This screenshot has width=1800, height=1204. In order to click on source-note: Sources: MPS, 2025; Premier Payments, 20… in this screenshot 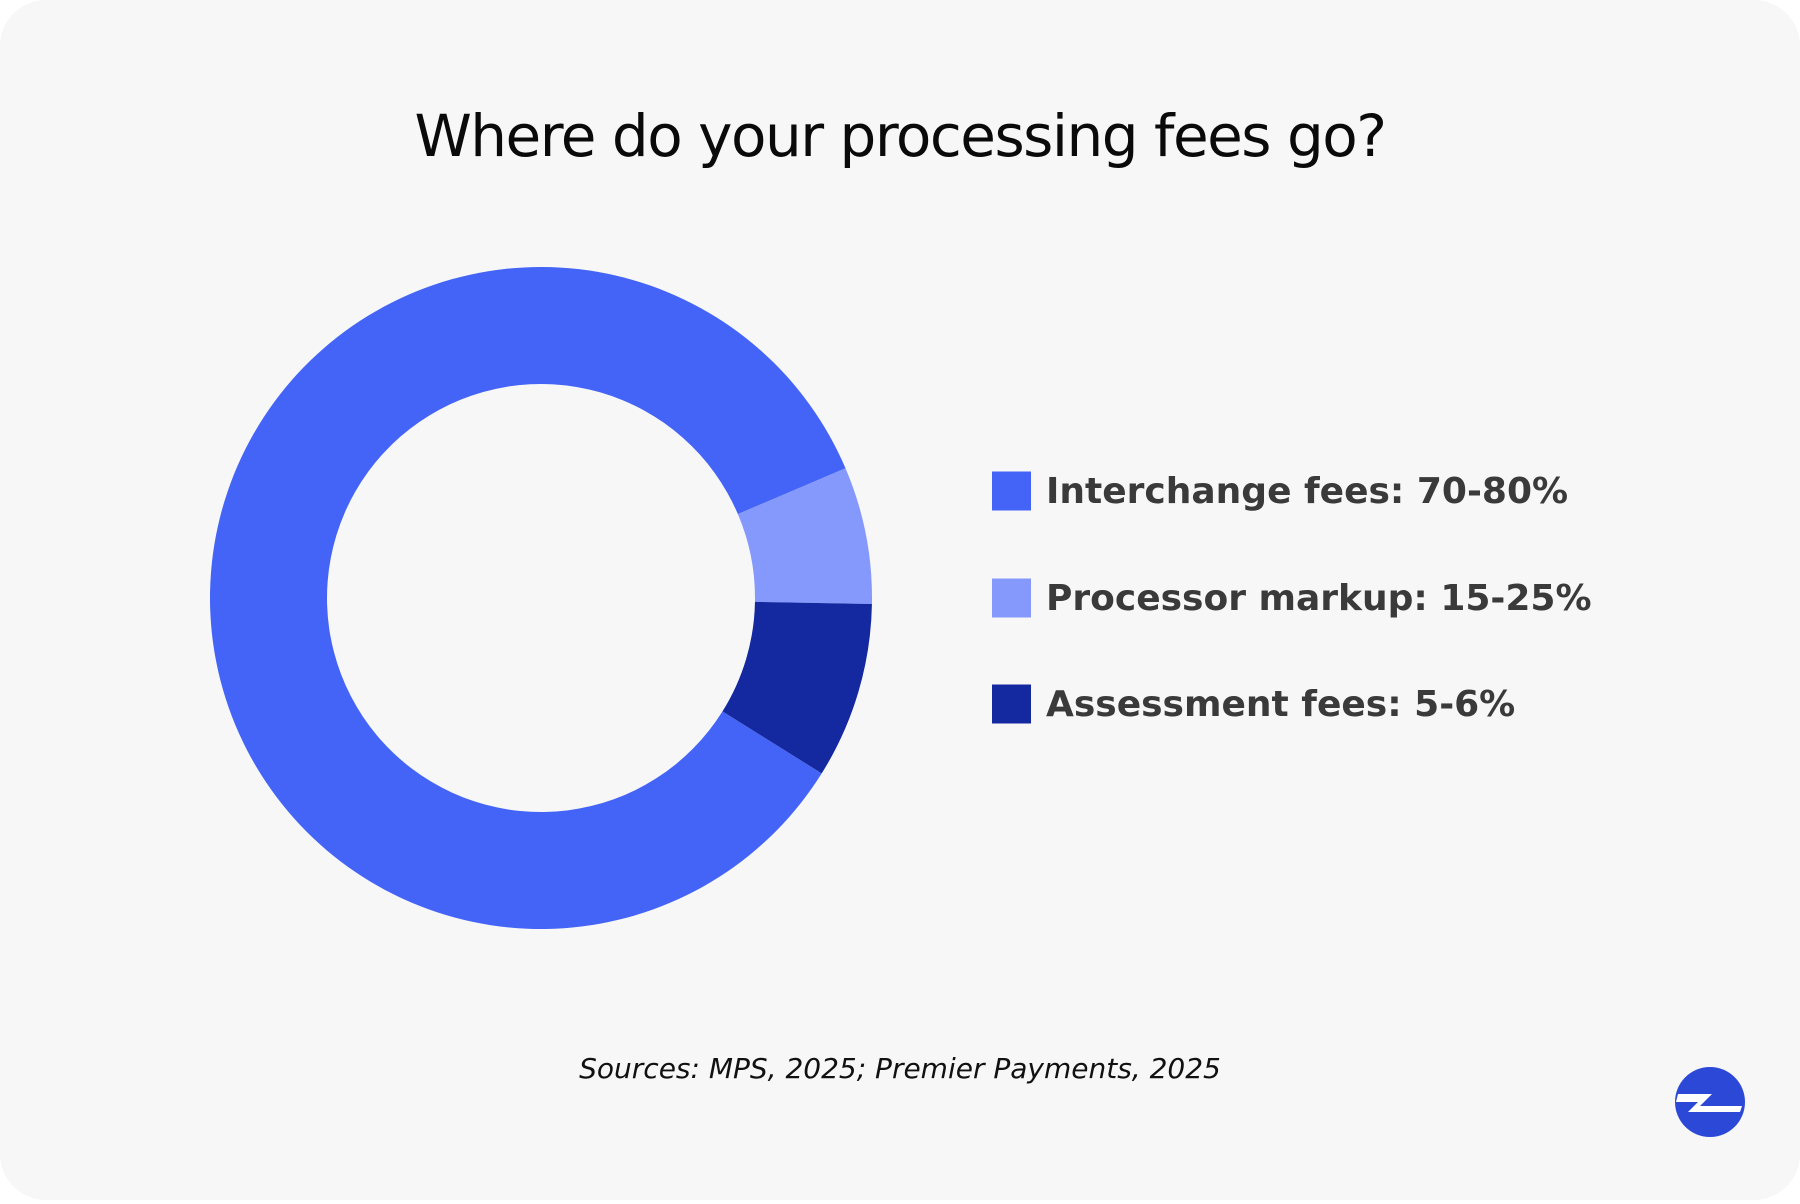, I will do `click(900, 1068)`.